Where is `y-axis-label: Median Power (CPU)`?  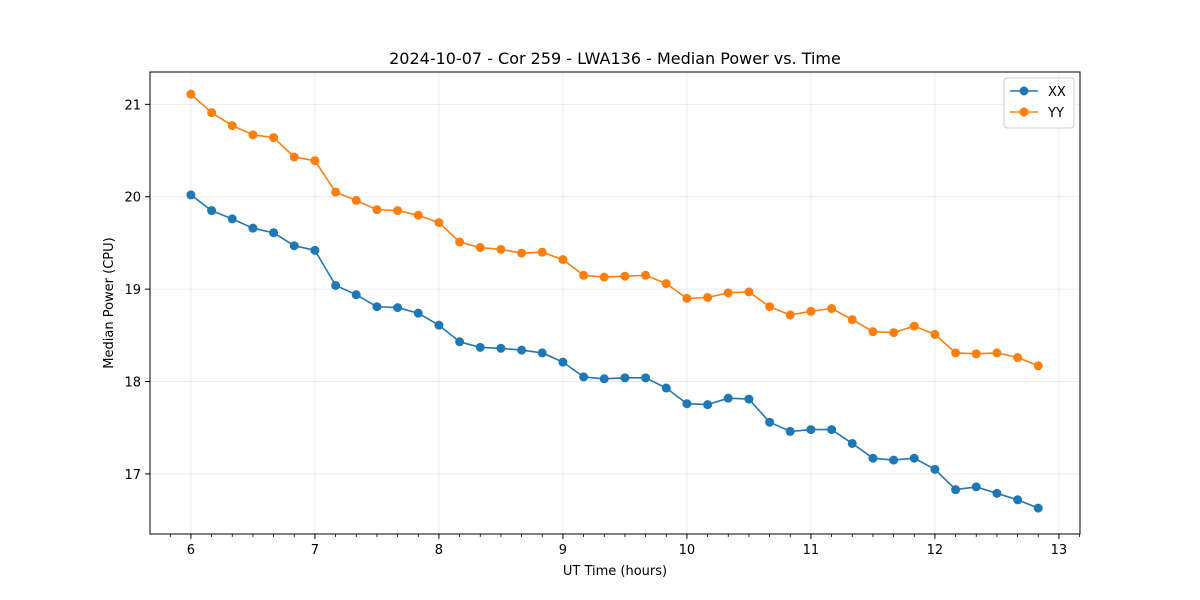 y-axis-label: Median Power (CPU) is located at coordinates (109, 302).